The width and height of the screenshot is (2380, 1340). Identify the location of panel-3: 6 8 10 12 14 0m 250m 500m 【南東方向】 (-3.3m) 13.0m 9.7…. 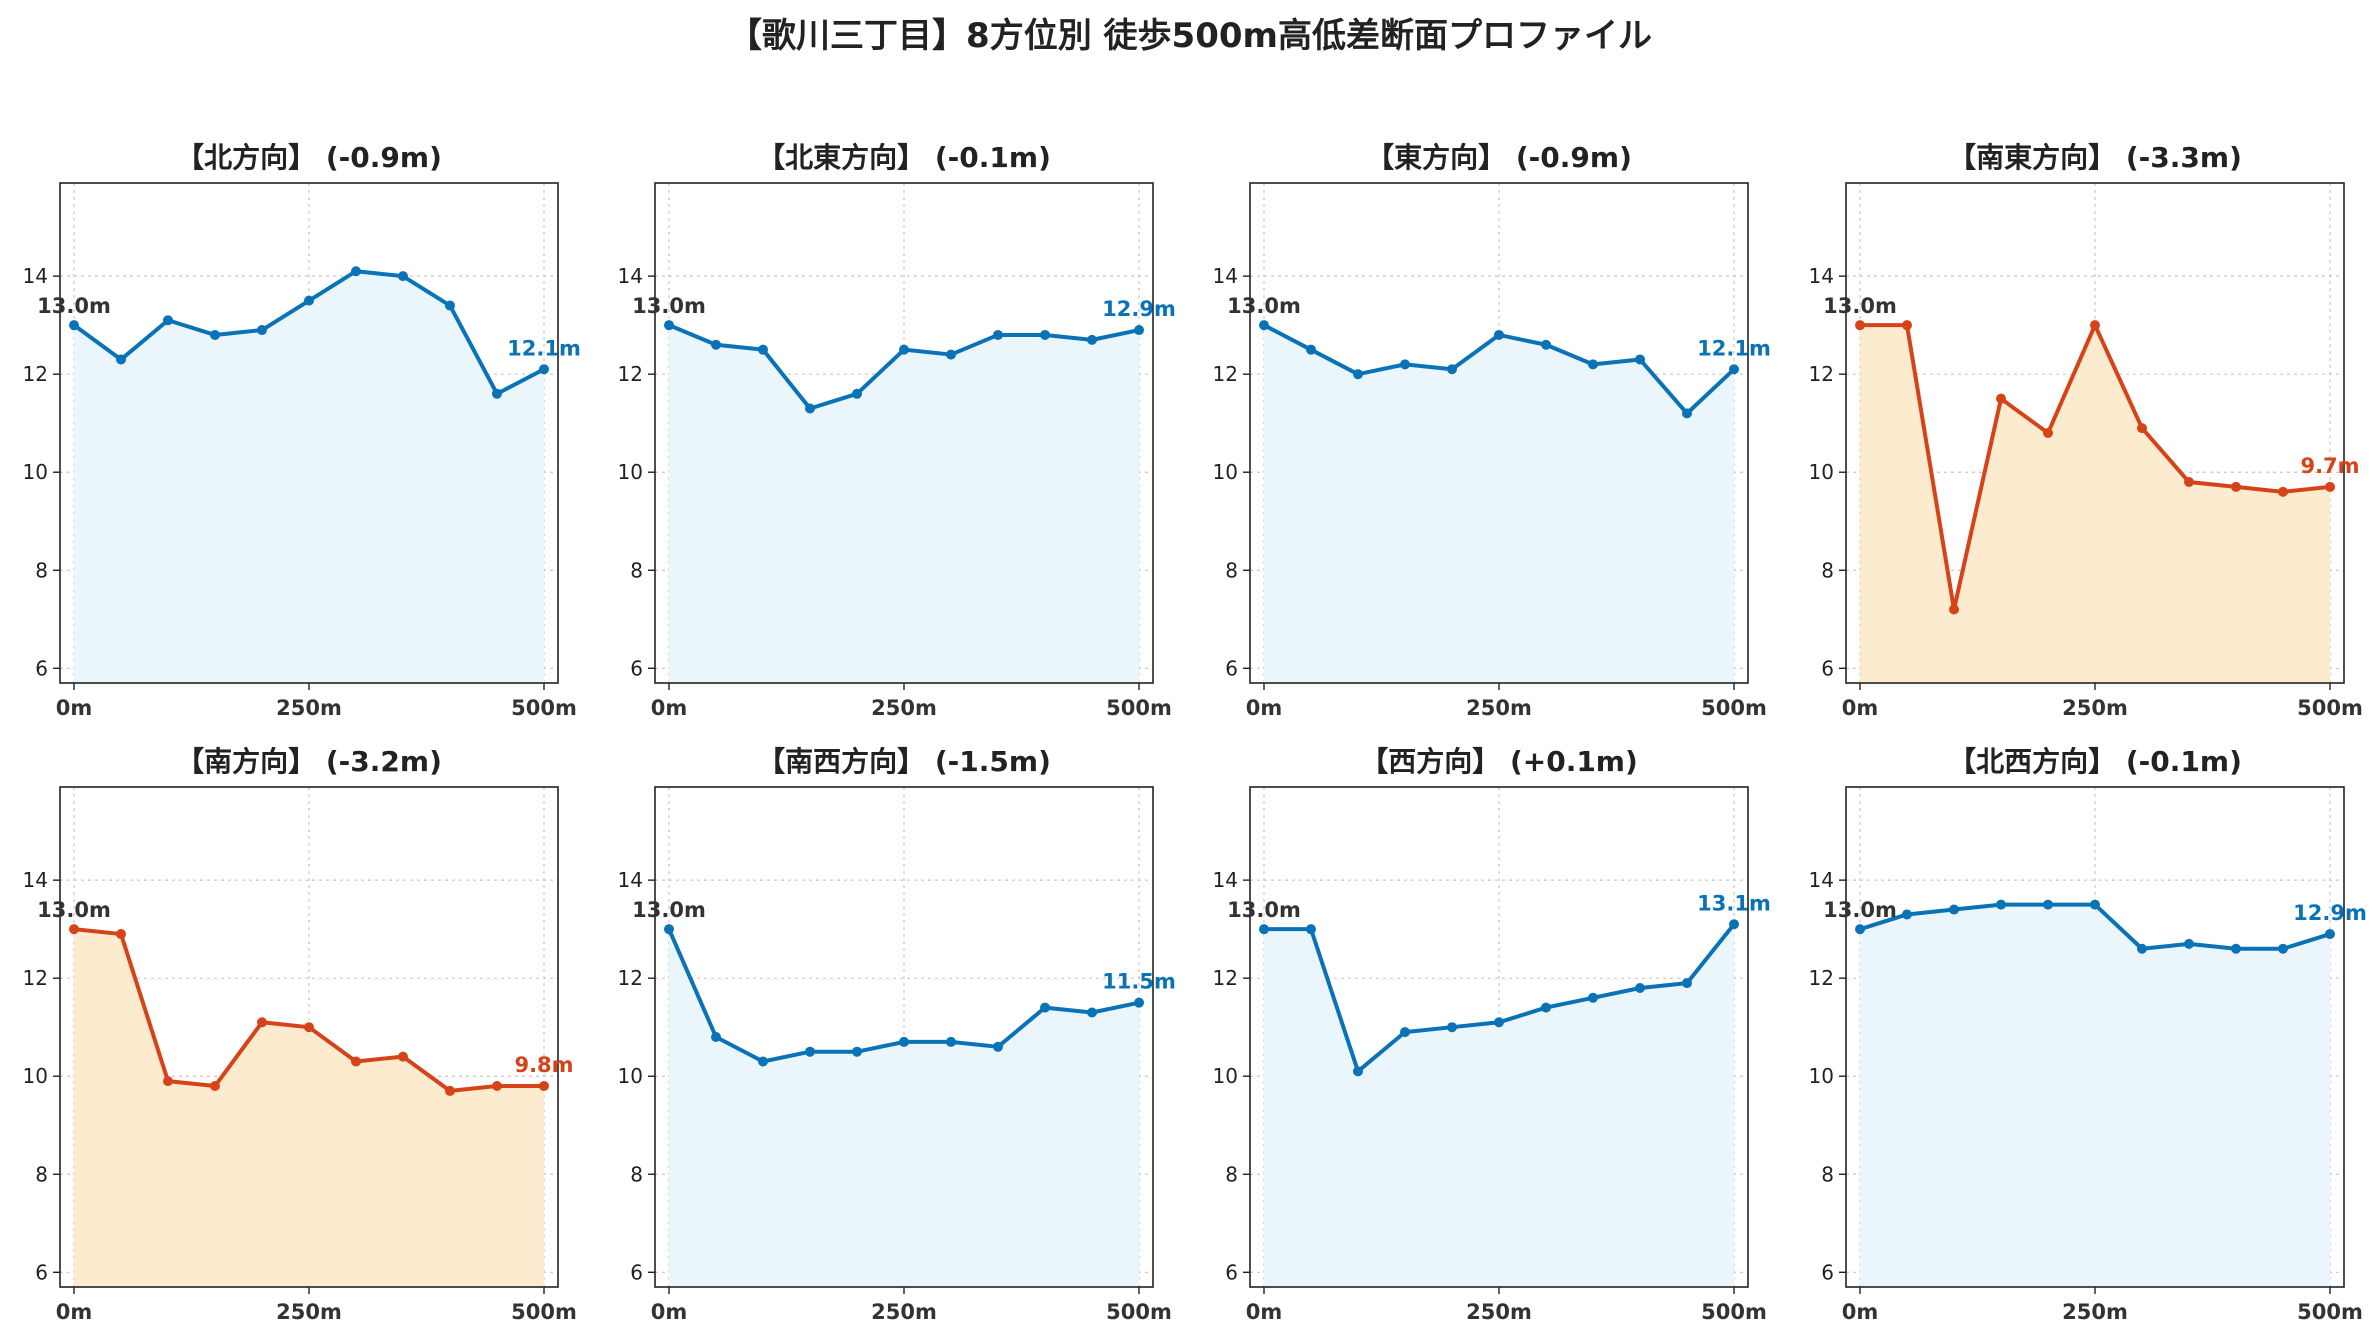
(2086, 430).